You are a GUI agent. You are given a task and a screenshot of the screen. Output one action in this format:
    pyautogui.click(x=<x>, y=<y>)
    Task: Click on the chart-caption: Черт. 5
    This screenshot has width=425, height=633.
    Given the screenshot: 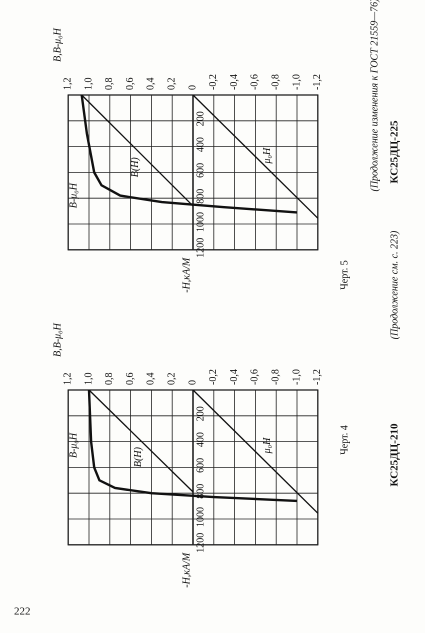 What is the action you would take?
    pyautogui.click(x=344, y=274)
    